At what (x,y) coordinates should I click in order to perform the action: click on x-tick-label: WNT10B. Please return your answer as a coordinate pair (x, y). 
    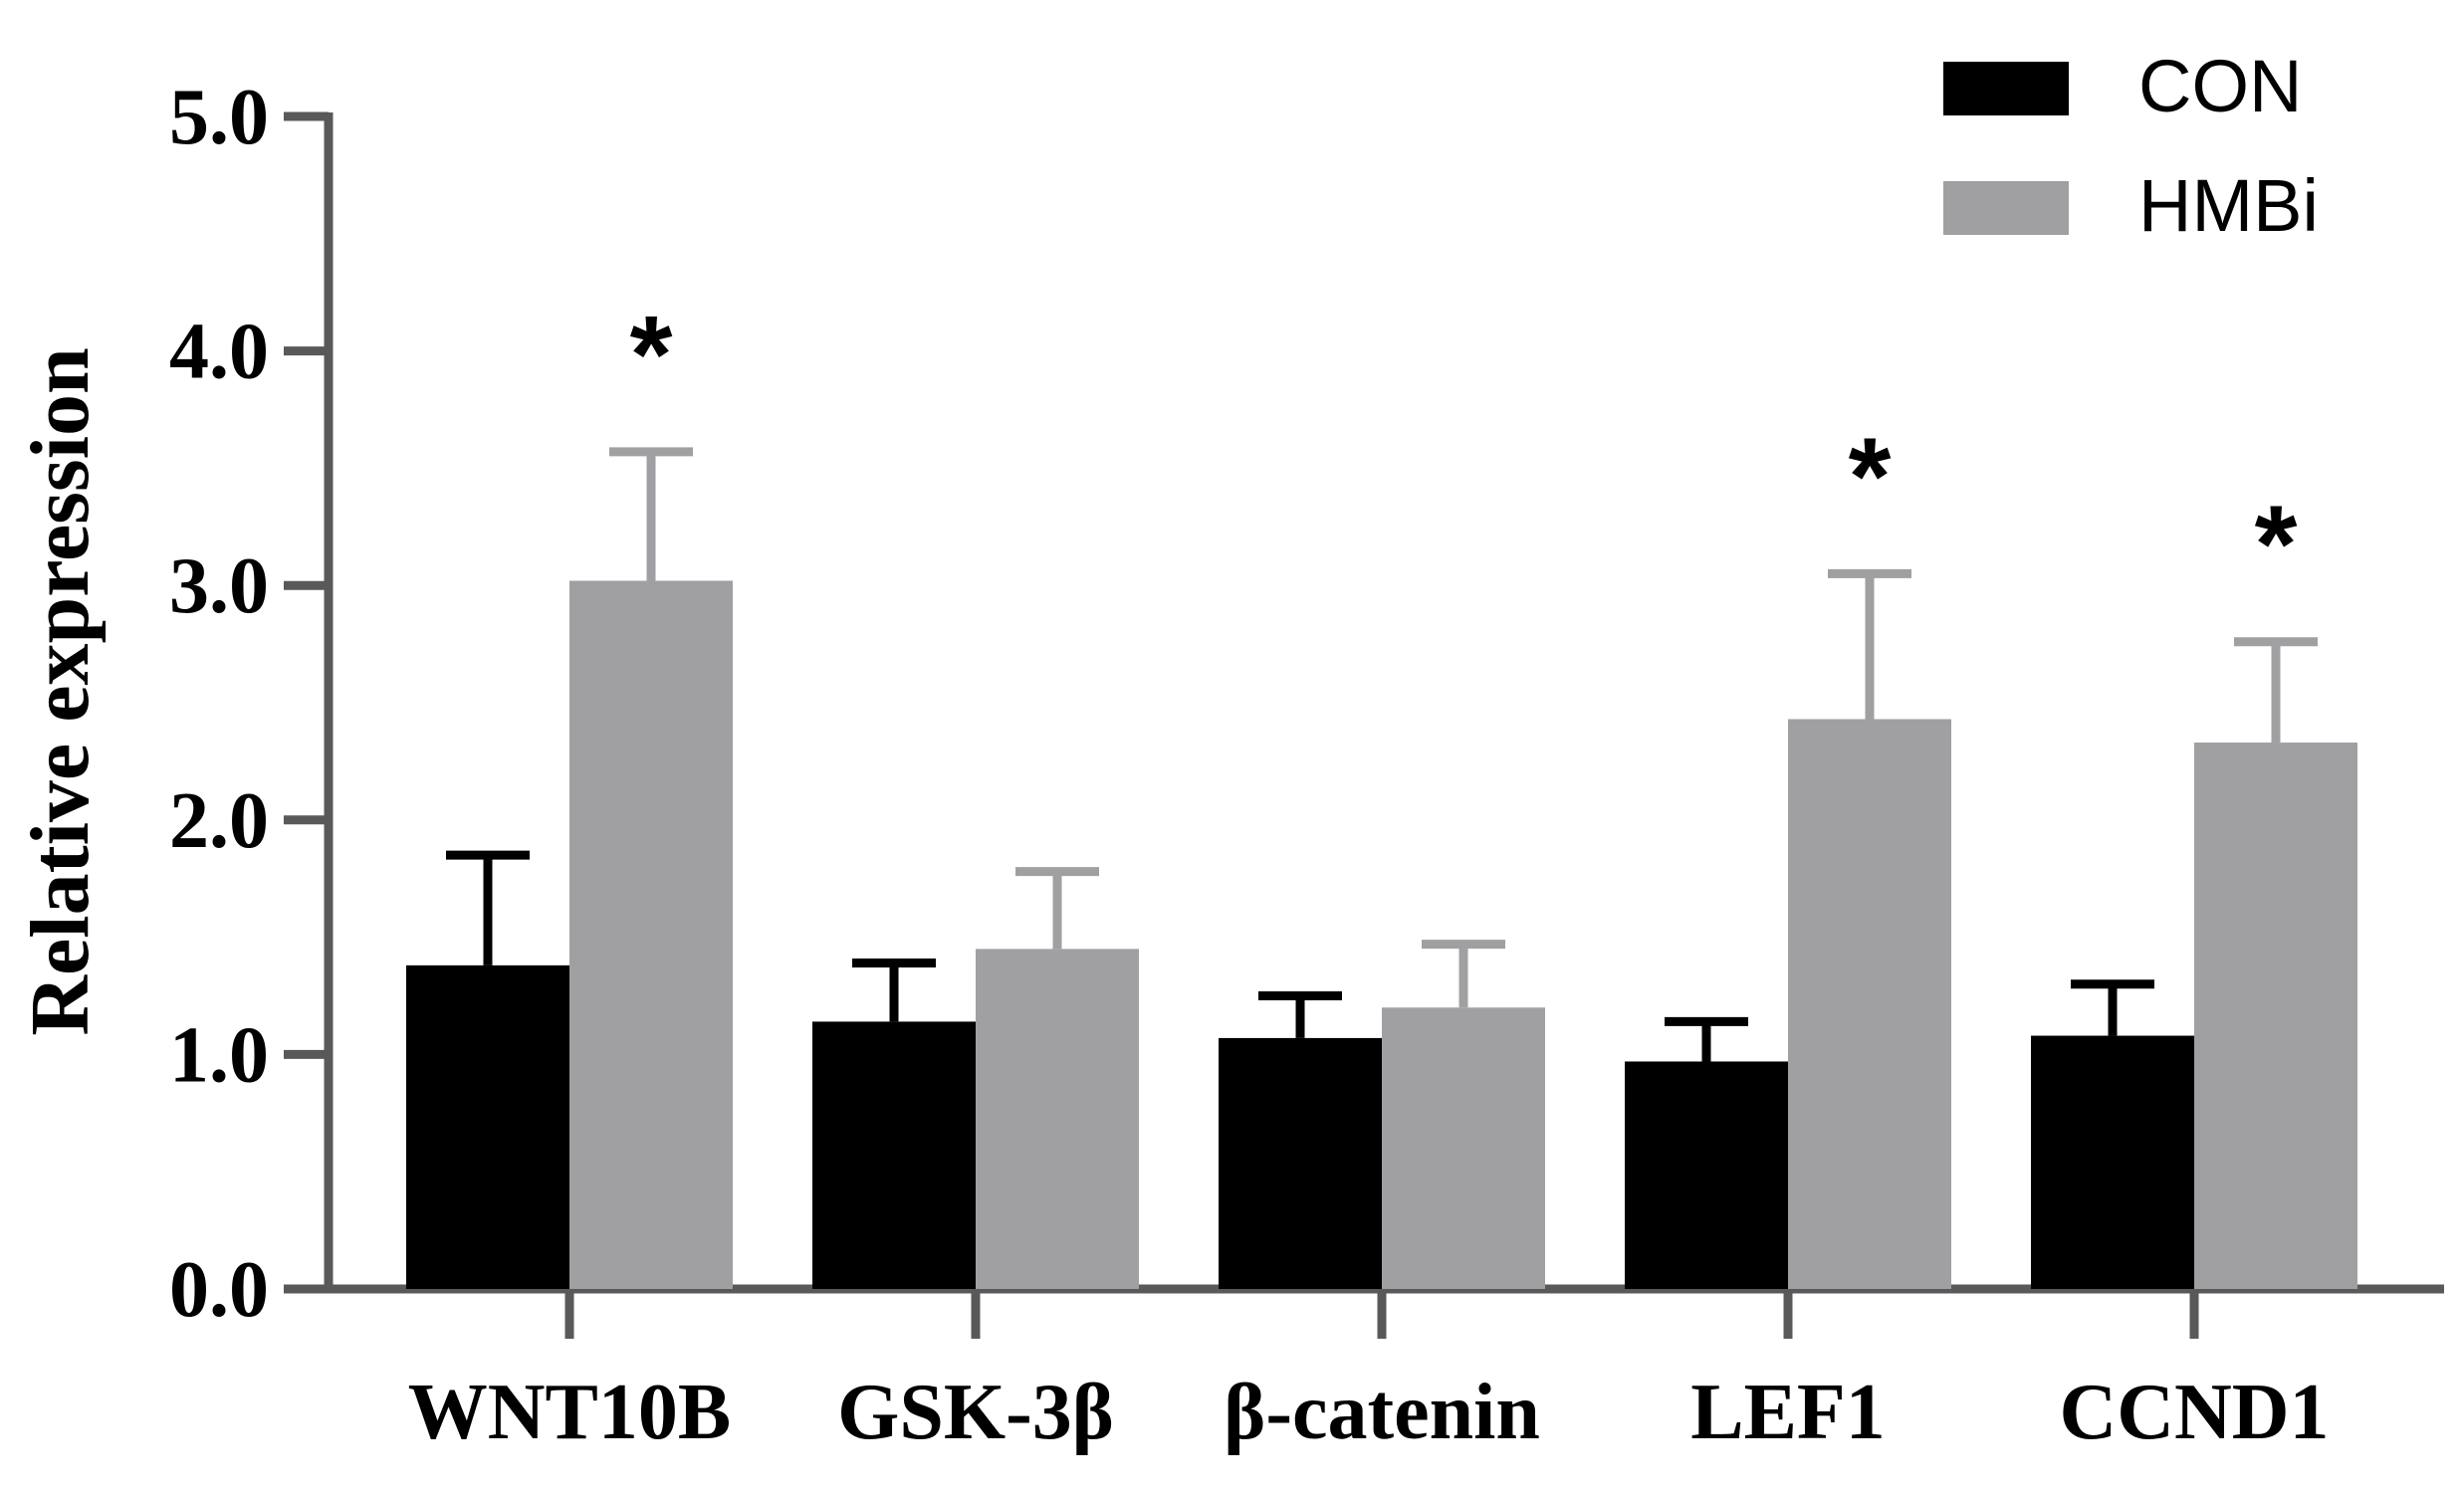
    Looking at the image, I should click on (570, 1413).